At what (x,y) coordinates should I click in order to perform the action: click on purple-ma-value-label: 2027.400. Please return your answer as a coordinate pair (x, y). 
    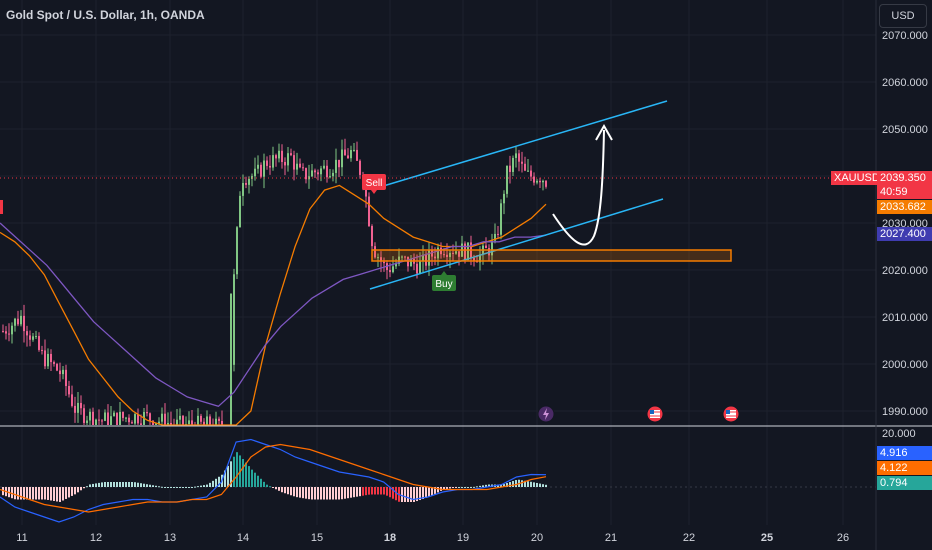
    Looking at the image, I should click on (903, 234).